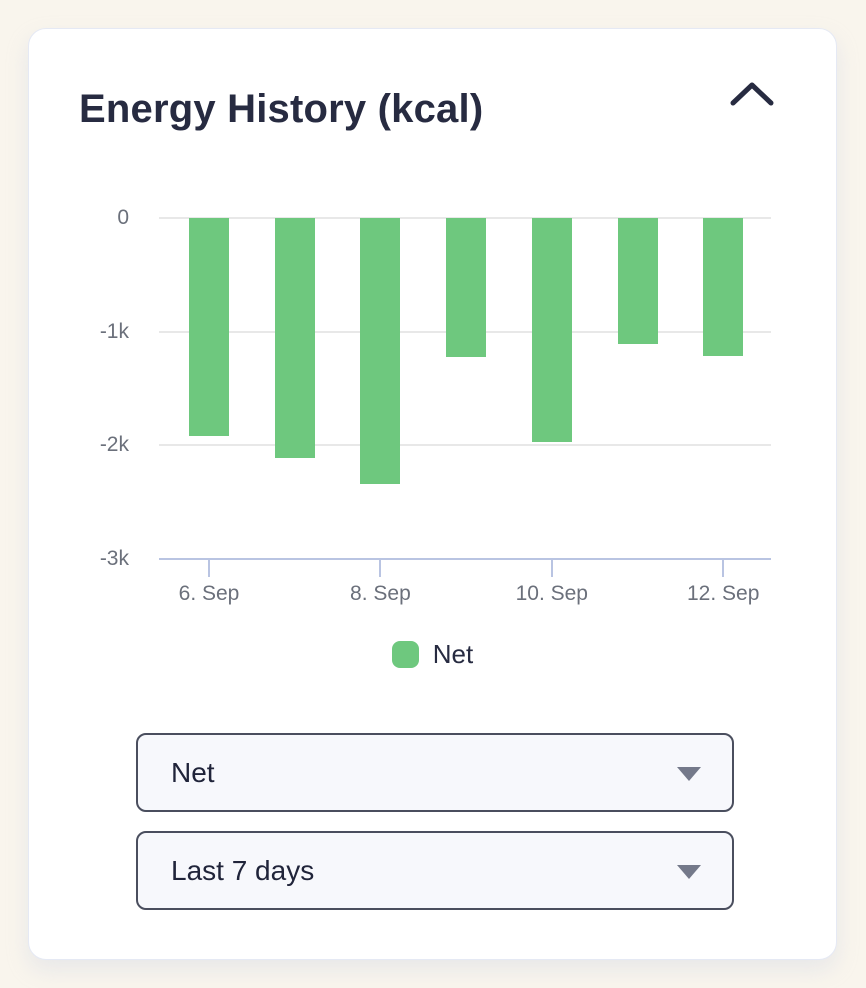 This screenshot has height=988, width=866. What do you see at coordinates (209, 593) in the screenshot?
I see `x-axis-label: 6. Sep` at bounding box center [209, 593].